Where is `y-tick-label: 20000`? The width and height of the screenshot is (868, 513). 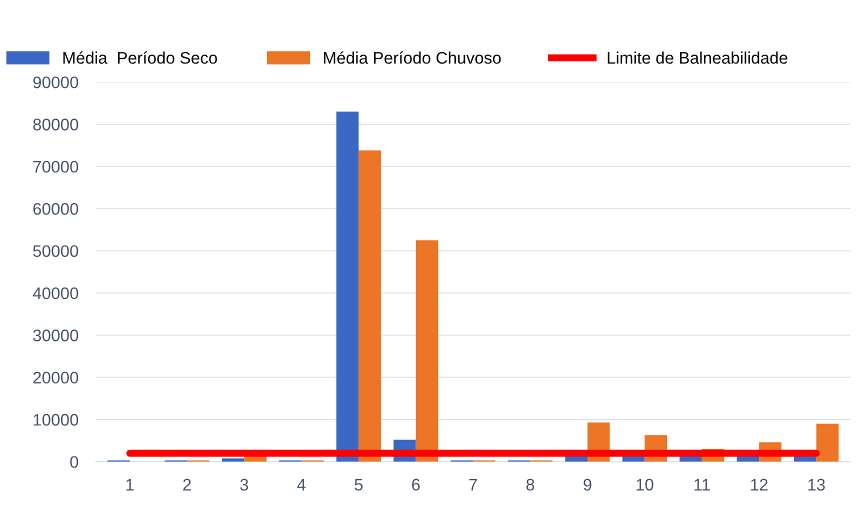
y-tick-label: 20000 is located at coordinates (55, 378).